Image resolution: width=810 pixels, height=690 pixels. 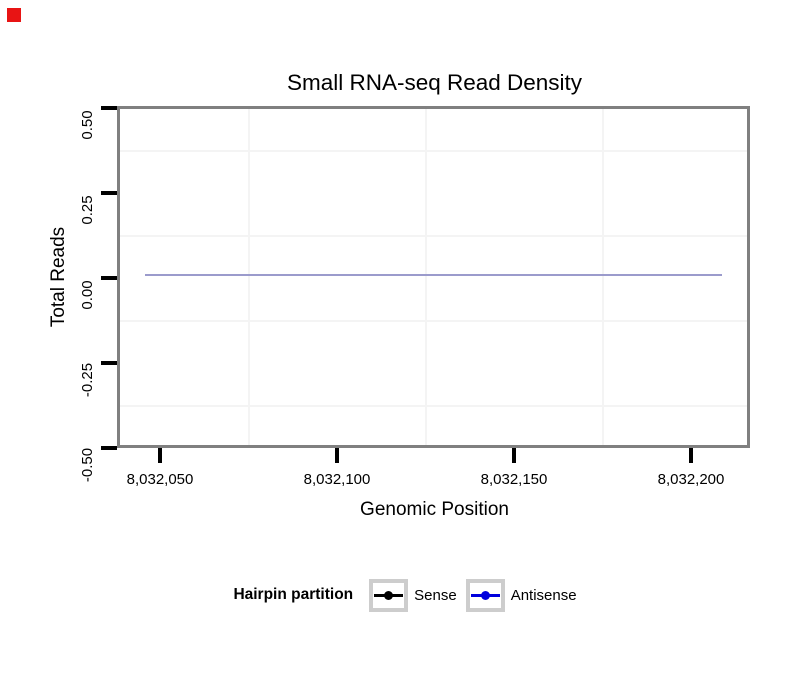 I want to click on read-density-line, so click(x=433, y=275).